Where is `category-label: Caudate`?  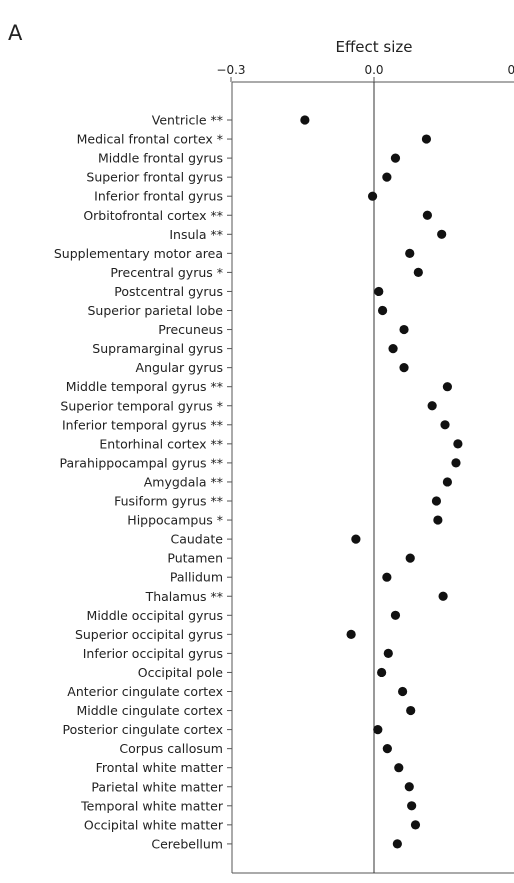
category-label: Caudate is located at coordinates (197, 539).